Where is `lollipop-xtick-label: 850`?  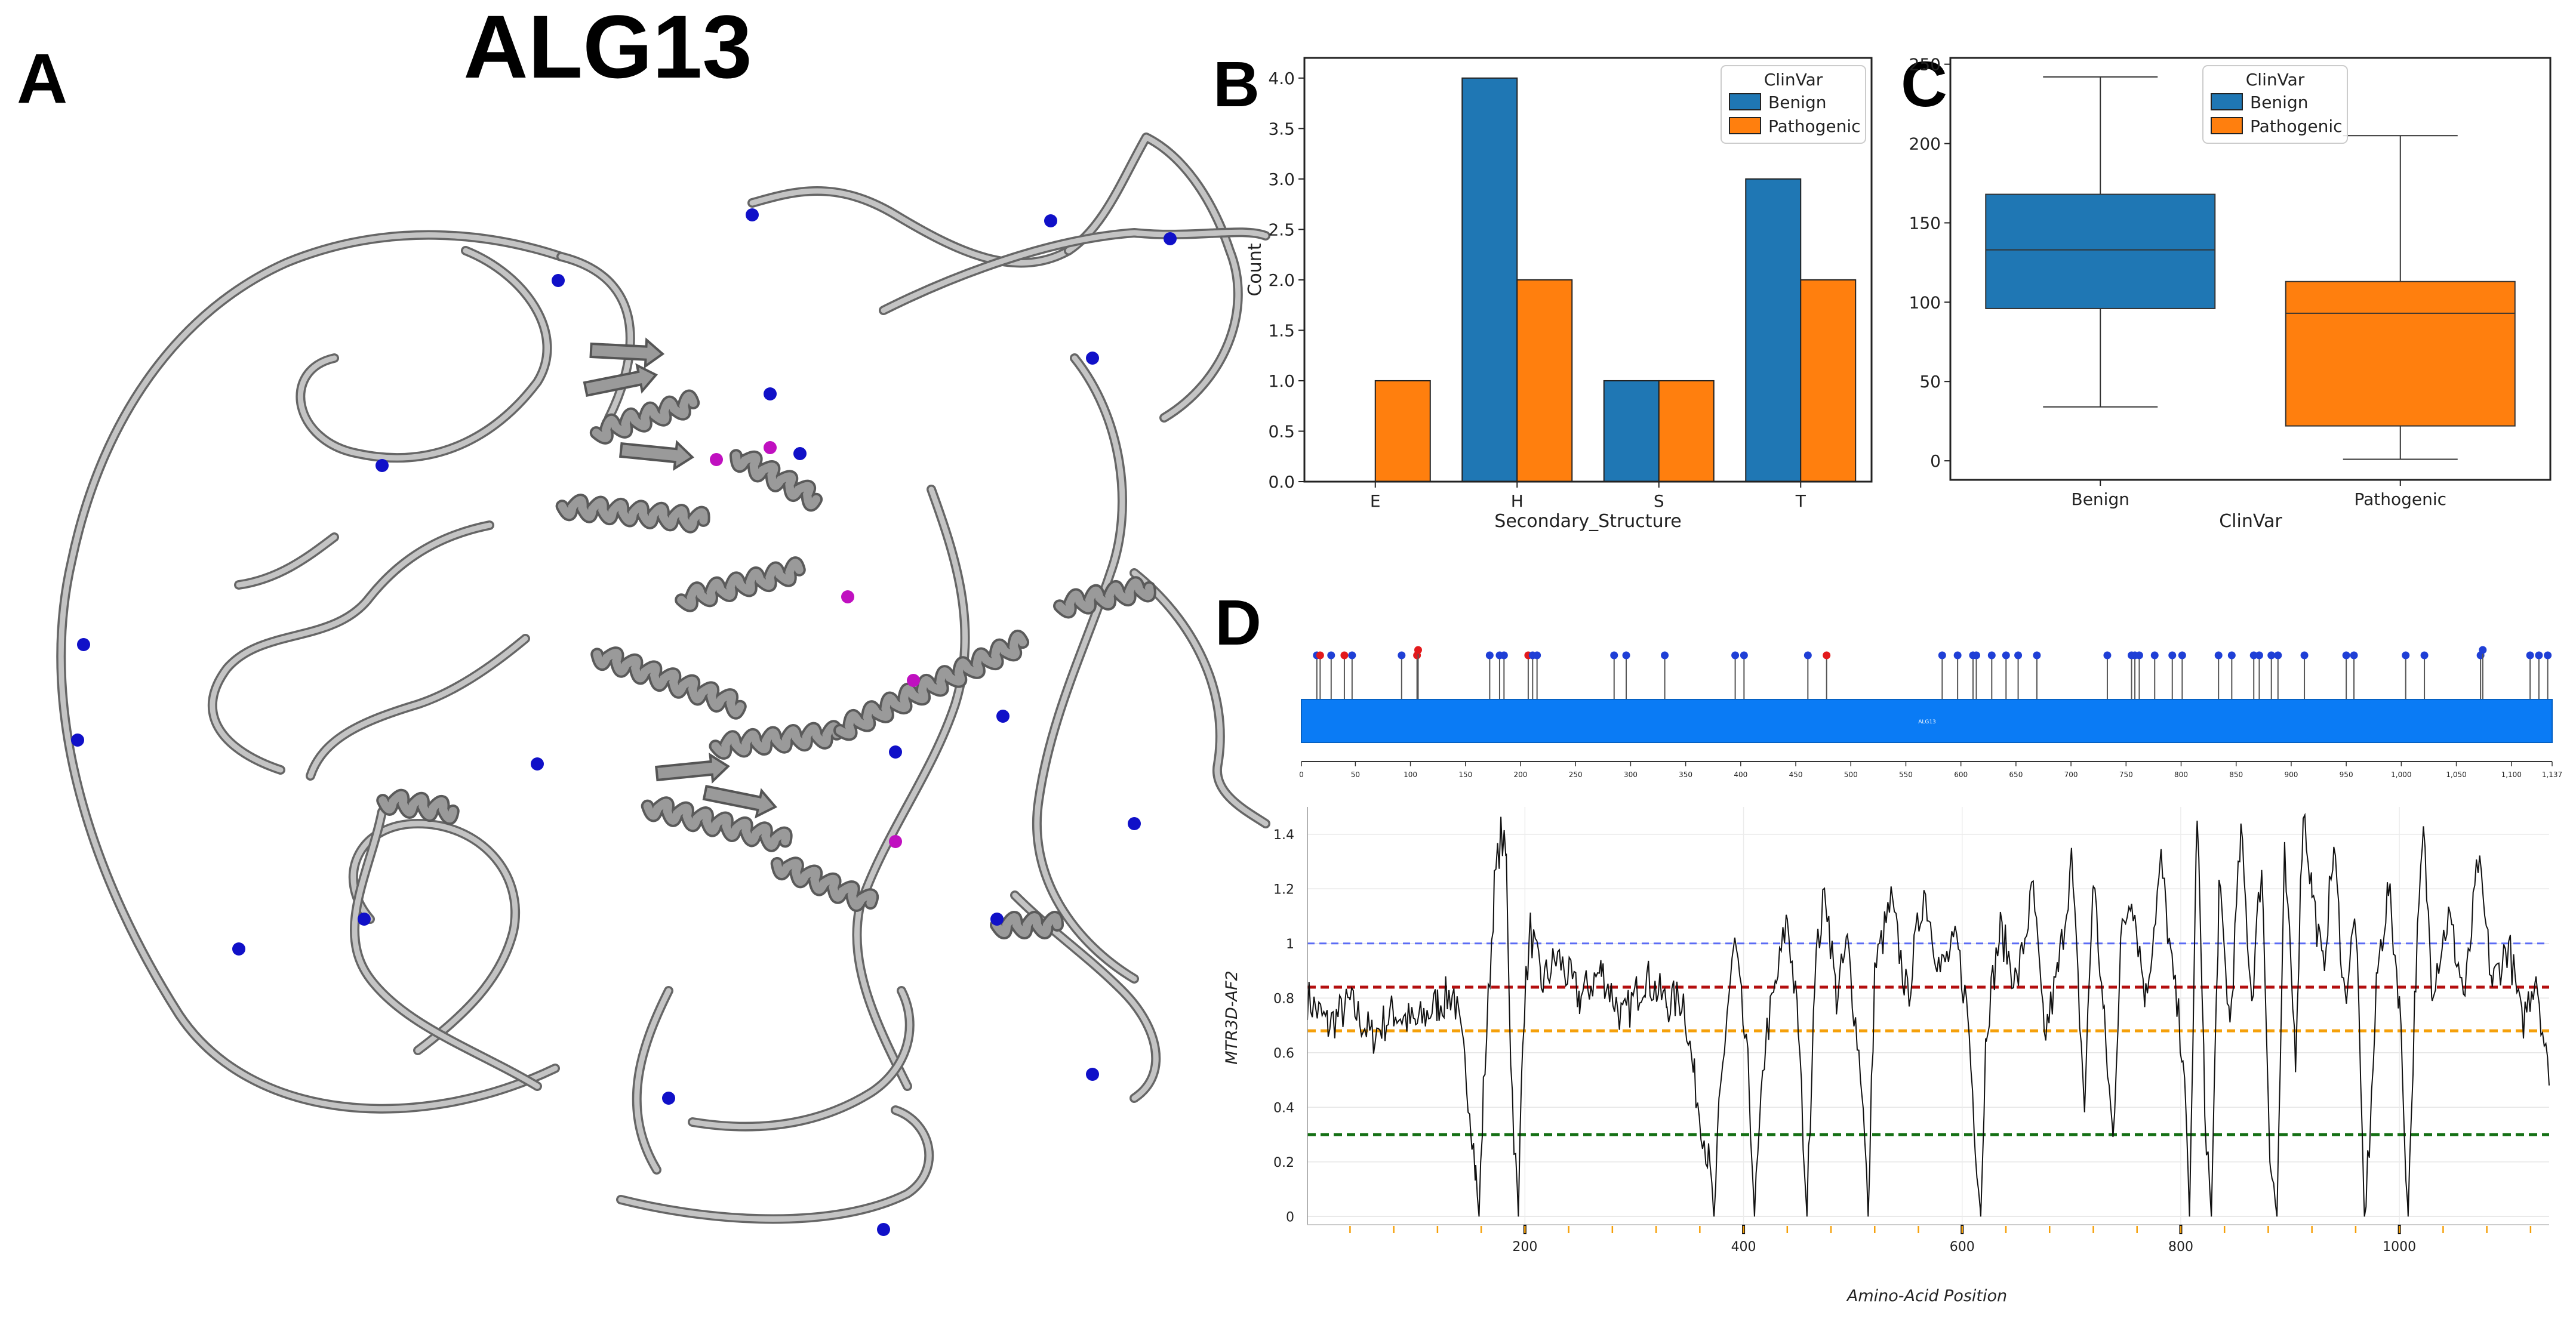
lollipop-xtick-label: 850 is located at coordinates (2236, 775).